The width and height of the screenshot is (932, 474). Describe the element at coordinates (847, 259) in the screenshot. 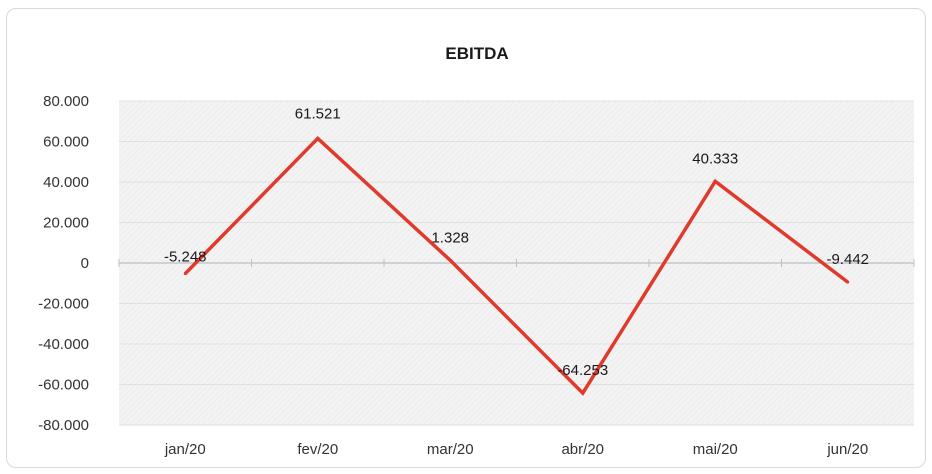

I see `data-label: -9.442` at that location.